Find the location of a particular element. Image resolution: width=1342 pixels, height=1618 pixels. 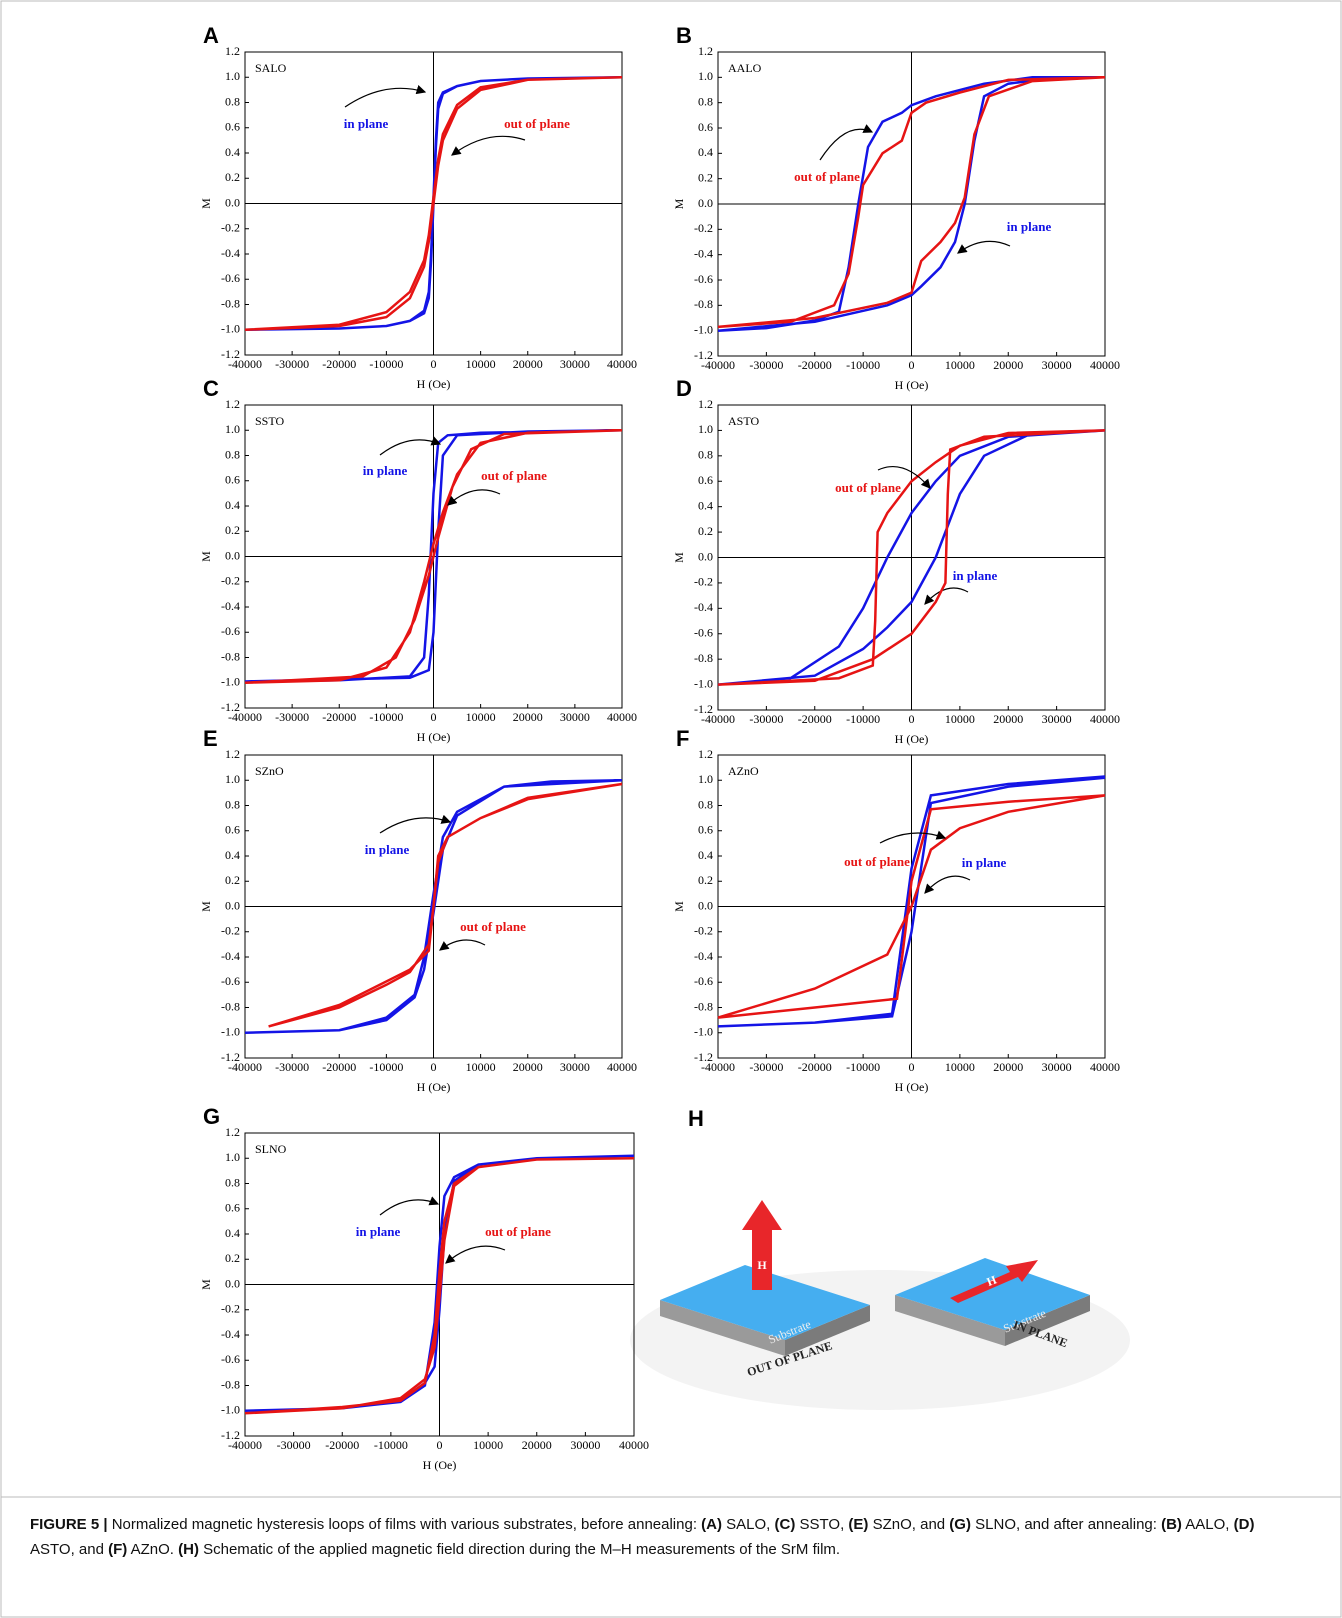

caption-text: SZnO, and is located at coordinates (909, 1524).